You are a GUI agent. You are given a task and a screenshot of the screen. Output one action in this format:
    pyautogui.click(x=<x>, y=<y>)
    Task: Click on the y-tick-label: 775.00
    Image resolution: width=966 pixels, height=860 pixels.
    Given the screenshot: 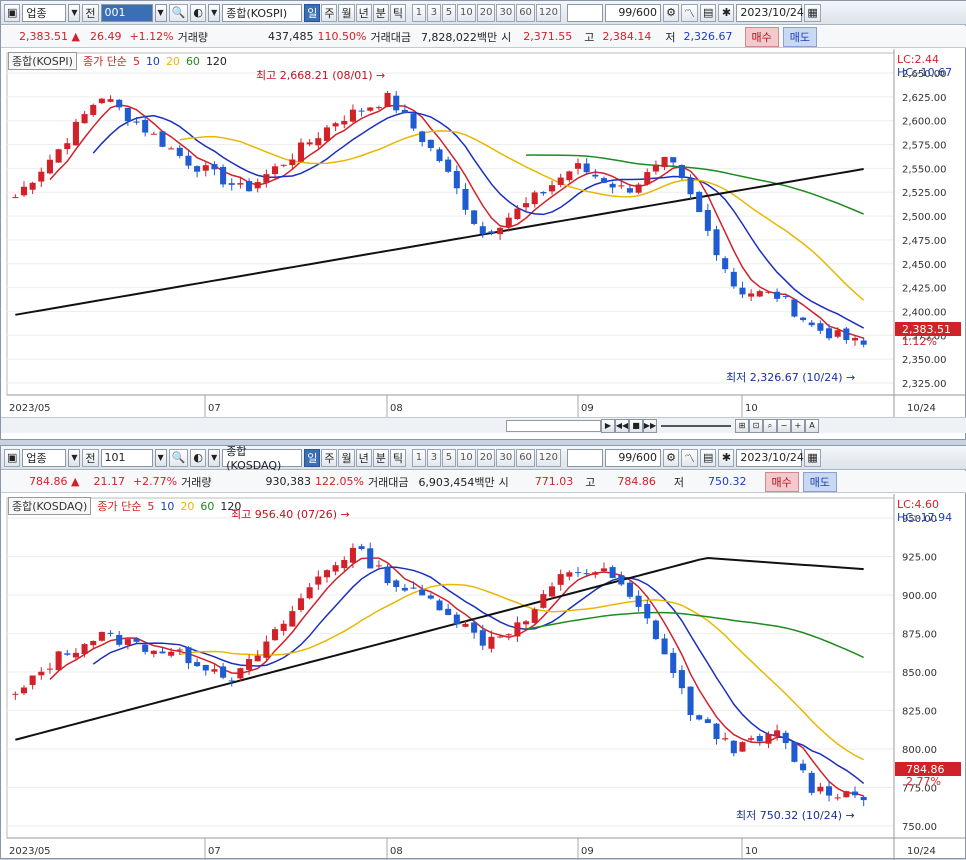 What is the action you would take?
    pyautogui.click(x=919, y=789)
    